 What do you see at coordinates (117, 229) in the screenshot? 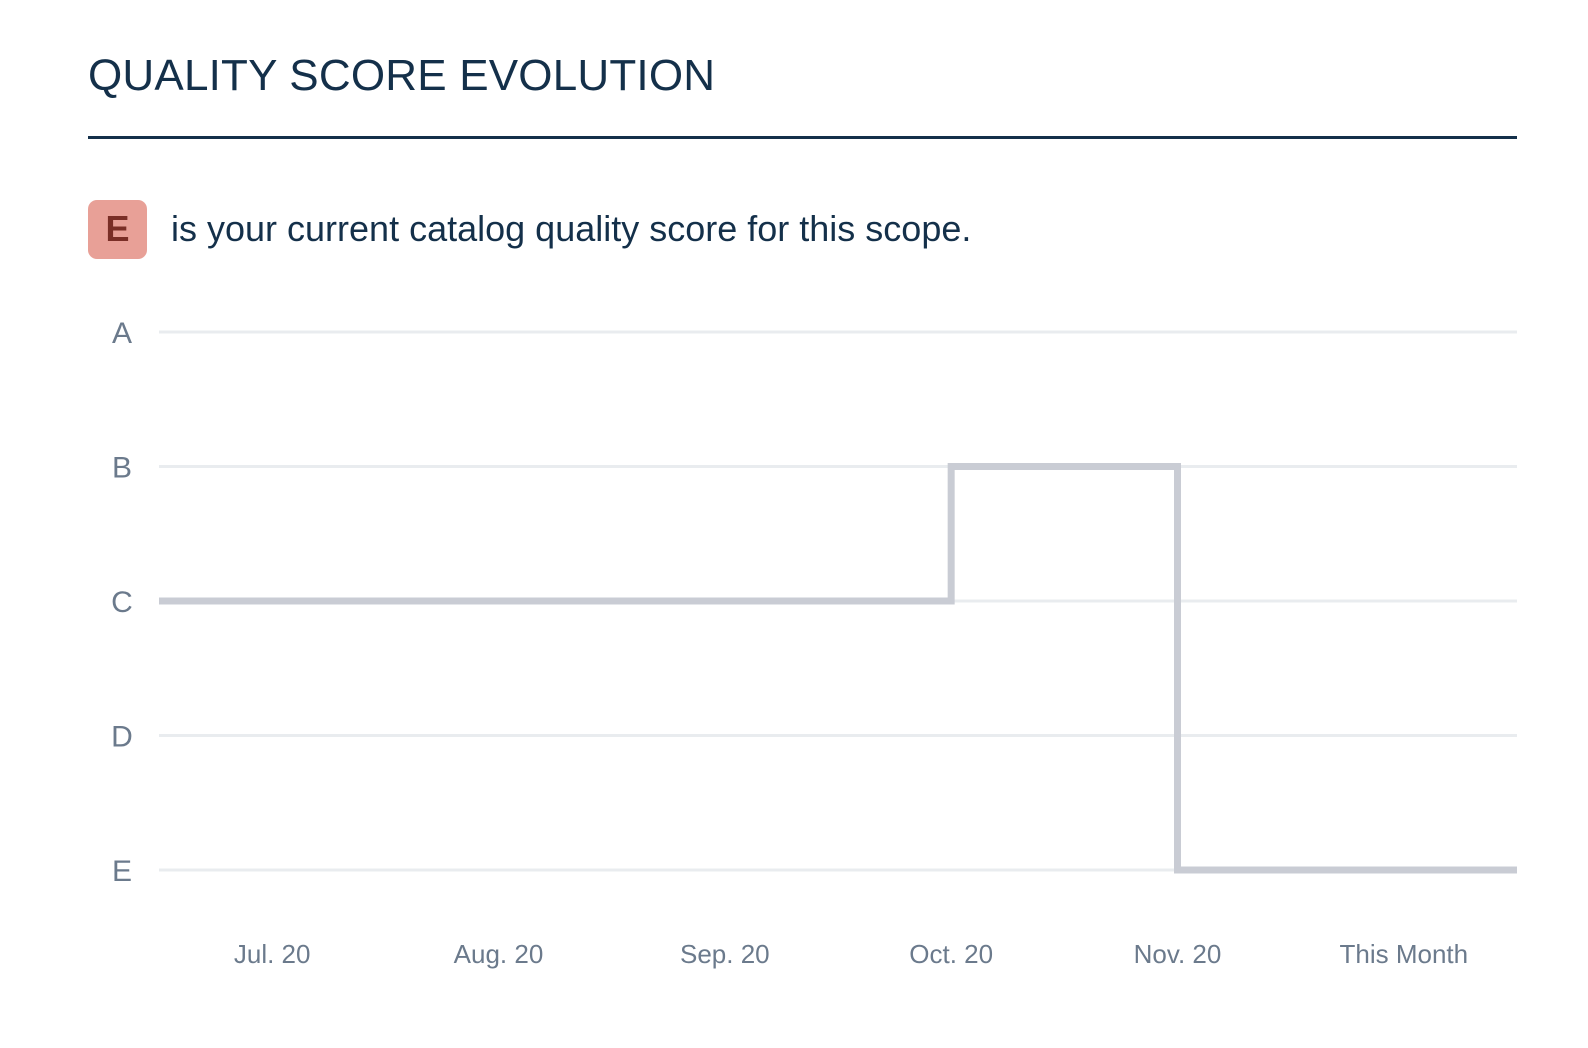
I see `score-grade-badge: E` at bounding box center [117, 229].